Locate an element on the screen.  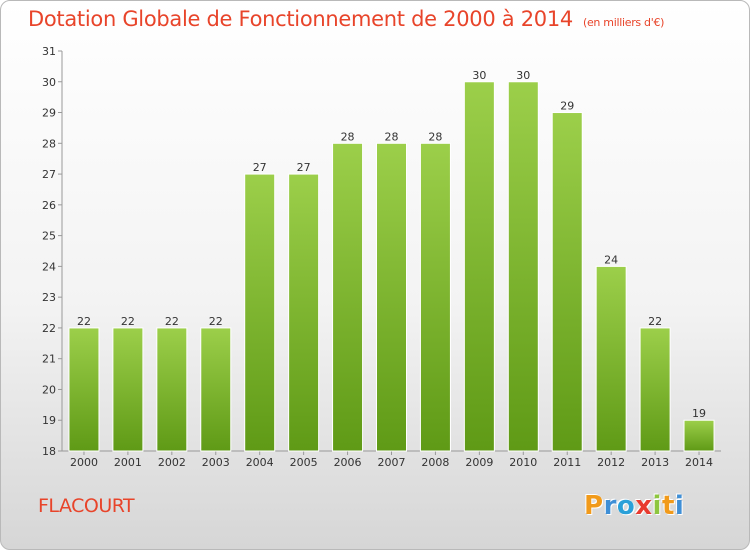
y-tick-label: 27 is located at coordinates (49, 174).